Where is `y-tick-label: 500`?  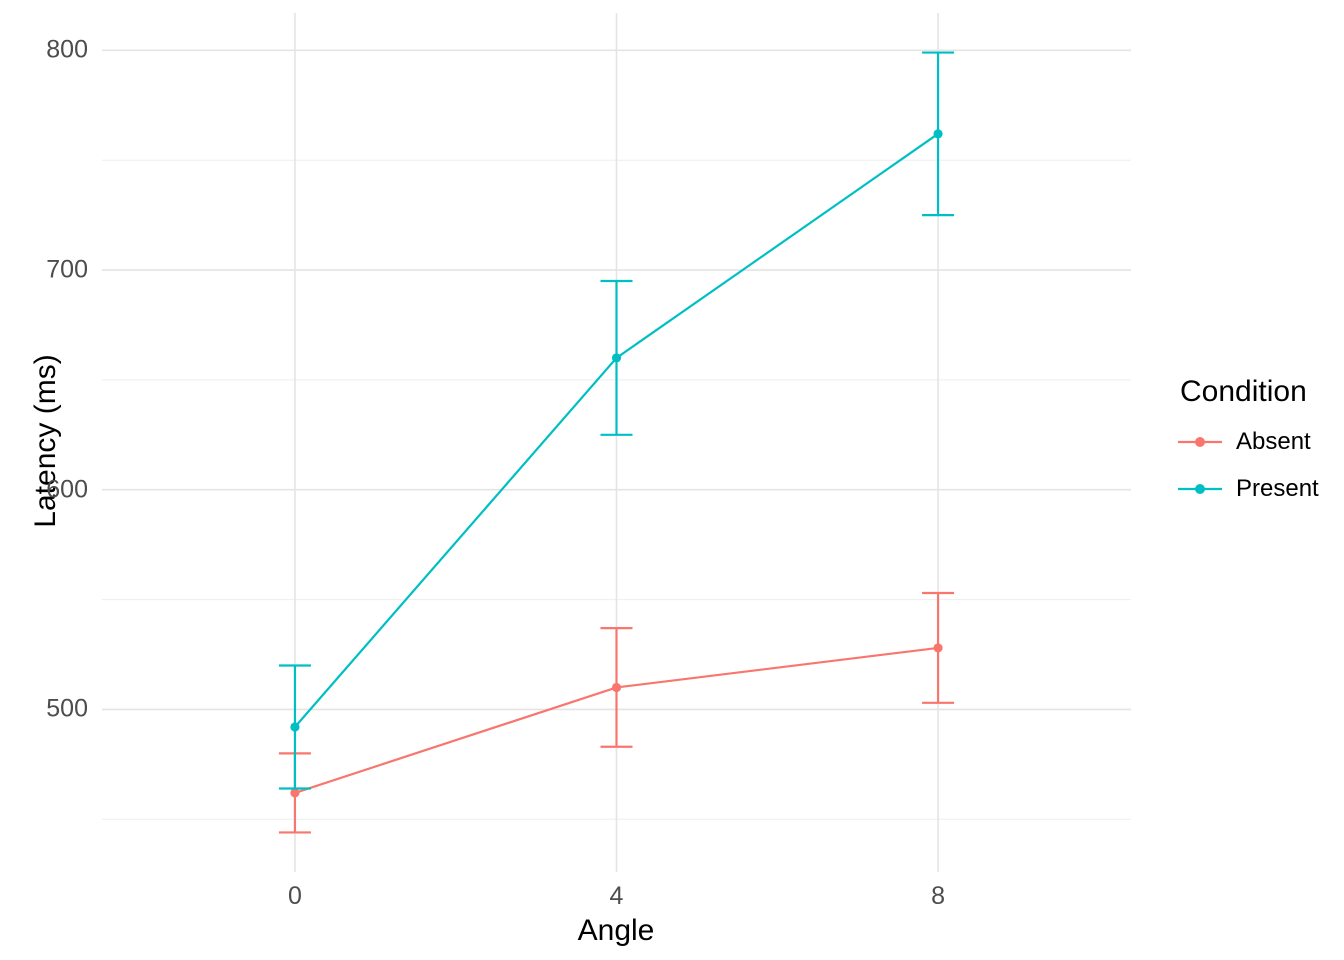
y-tick-label: 500 is located at coordinates (67, 708).